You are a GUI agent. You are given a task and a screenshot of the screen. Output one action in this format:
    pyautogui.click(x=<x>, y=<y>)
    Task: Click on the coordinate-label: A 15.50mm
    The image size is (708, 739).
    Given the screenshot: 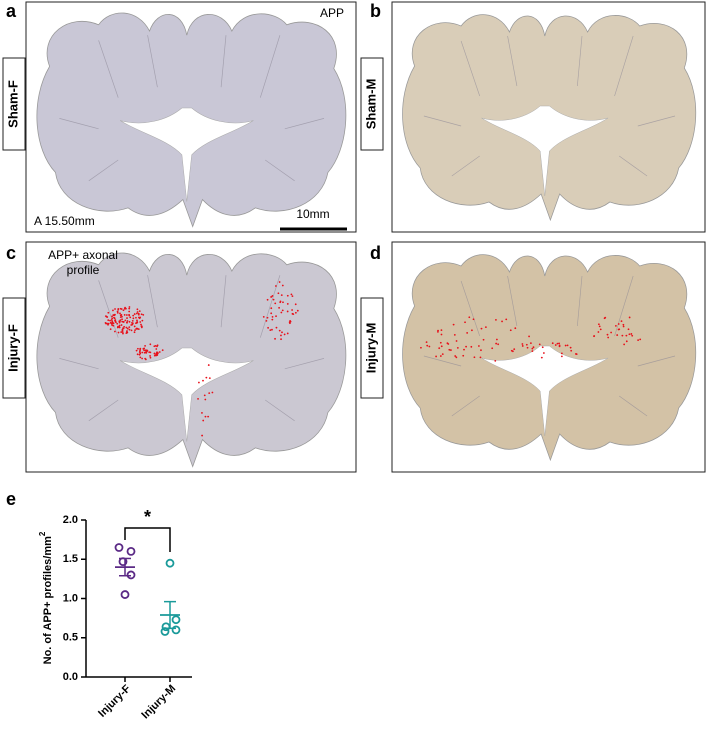 What is the action you would take?
    pyautogui.click(x=64, y=221)
    